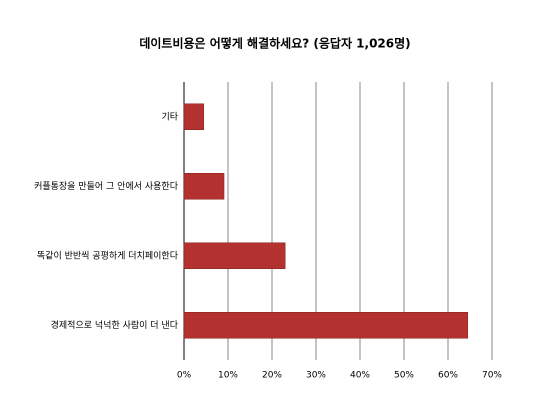 This screenshot has width=550, height=403. What do you see at coordinates (115, 325) in the screenshot?
I see `y-tick-label: 경제적으로 넉넉한 사람이 더 낸다` at bounding box center [115, 325].